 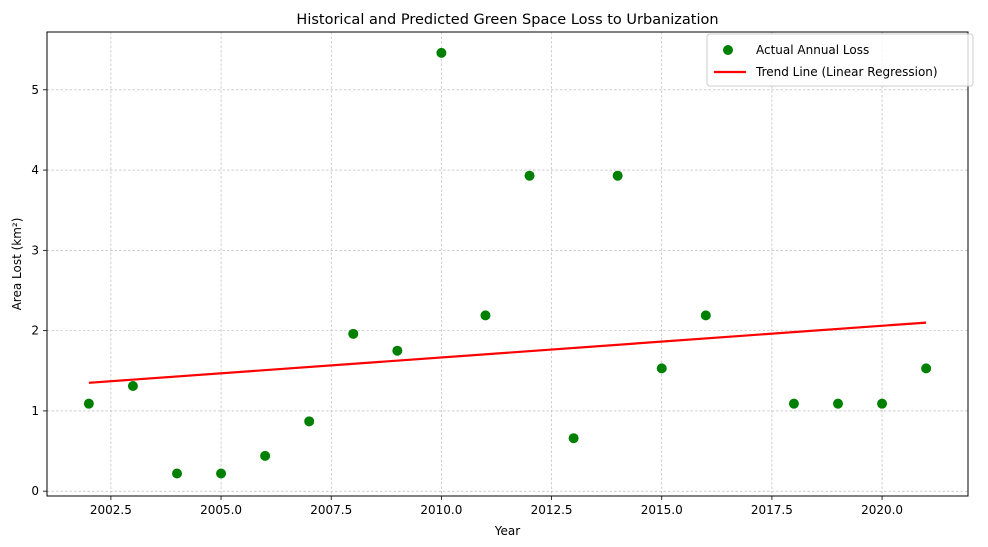 What do you see at coordinates (846, 72) in the screenshot?
I see `legend-label-trend-line: Trend Line (Linear Regression)` at bounding box center [846, 72].